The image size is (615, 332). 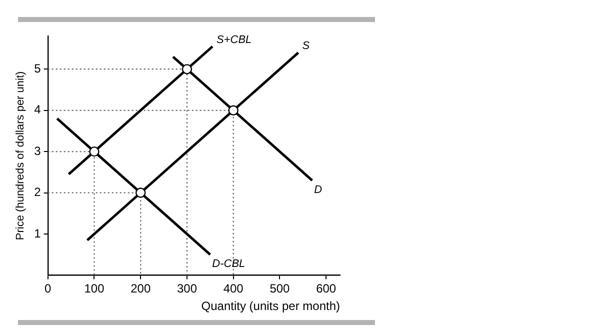 I want to click on series-label: S, so click(x=306, y=46).